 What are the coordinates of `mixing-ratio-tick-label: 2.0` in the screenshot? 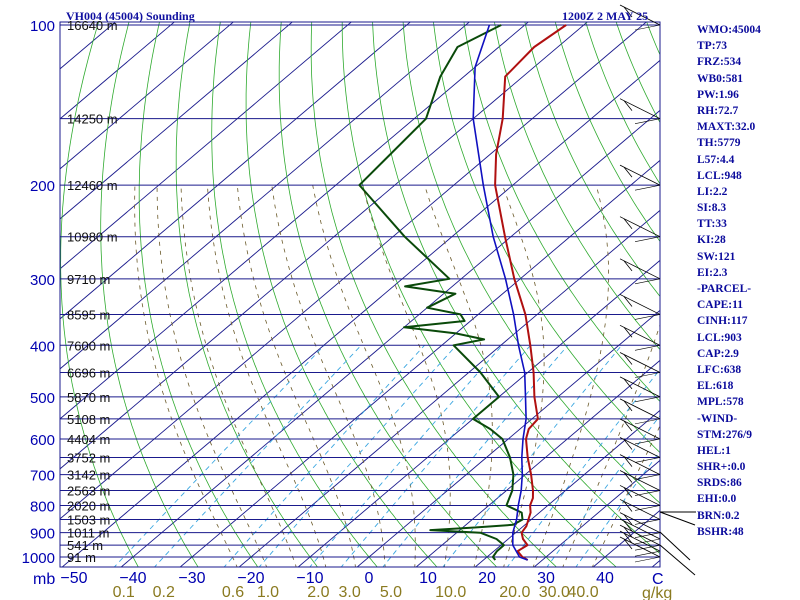 It's located at (318, 592).